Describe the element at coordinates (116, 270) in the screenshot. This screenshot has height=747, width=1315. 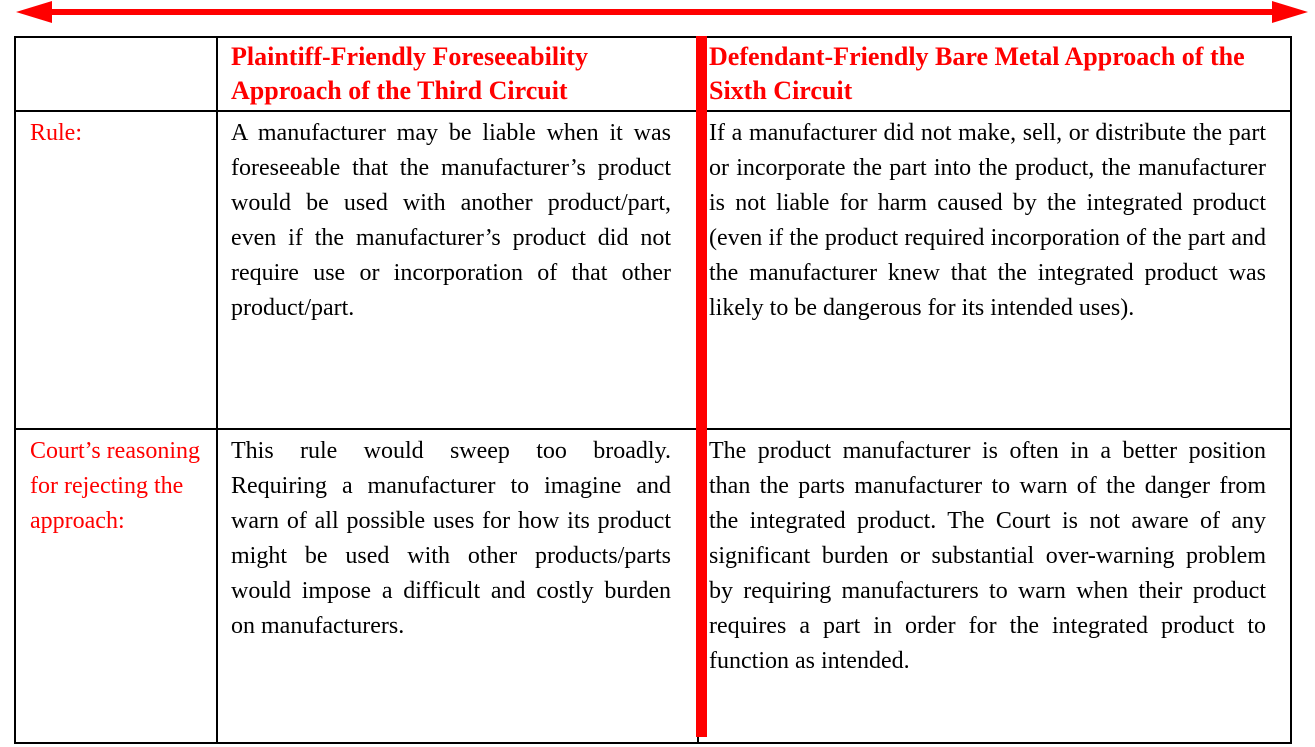
I see `row-label-rule: Rule:` at that location.